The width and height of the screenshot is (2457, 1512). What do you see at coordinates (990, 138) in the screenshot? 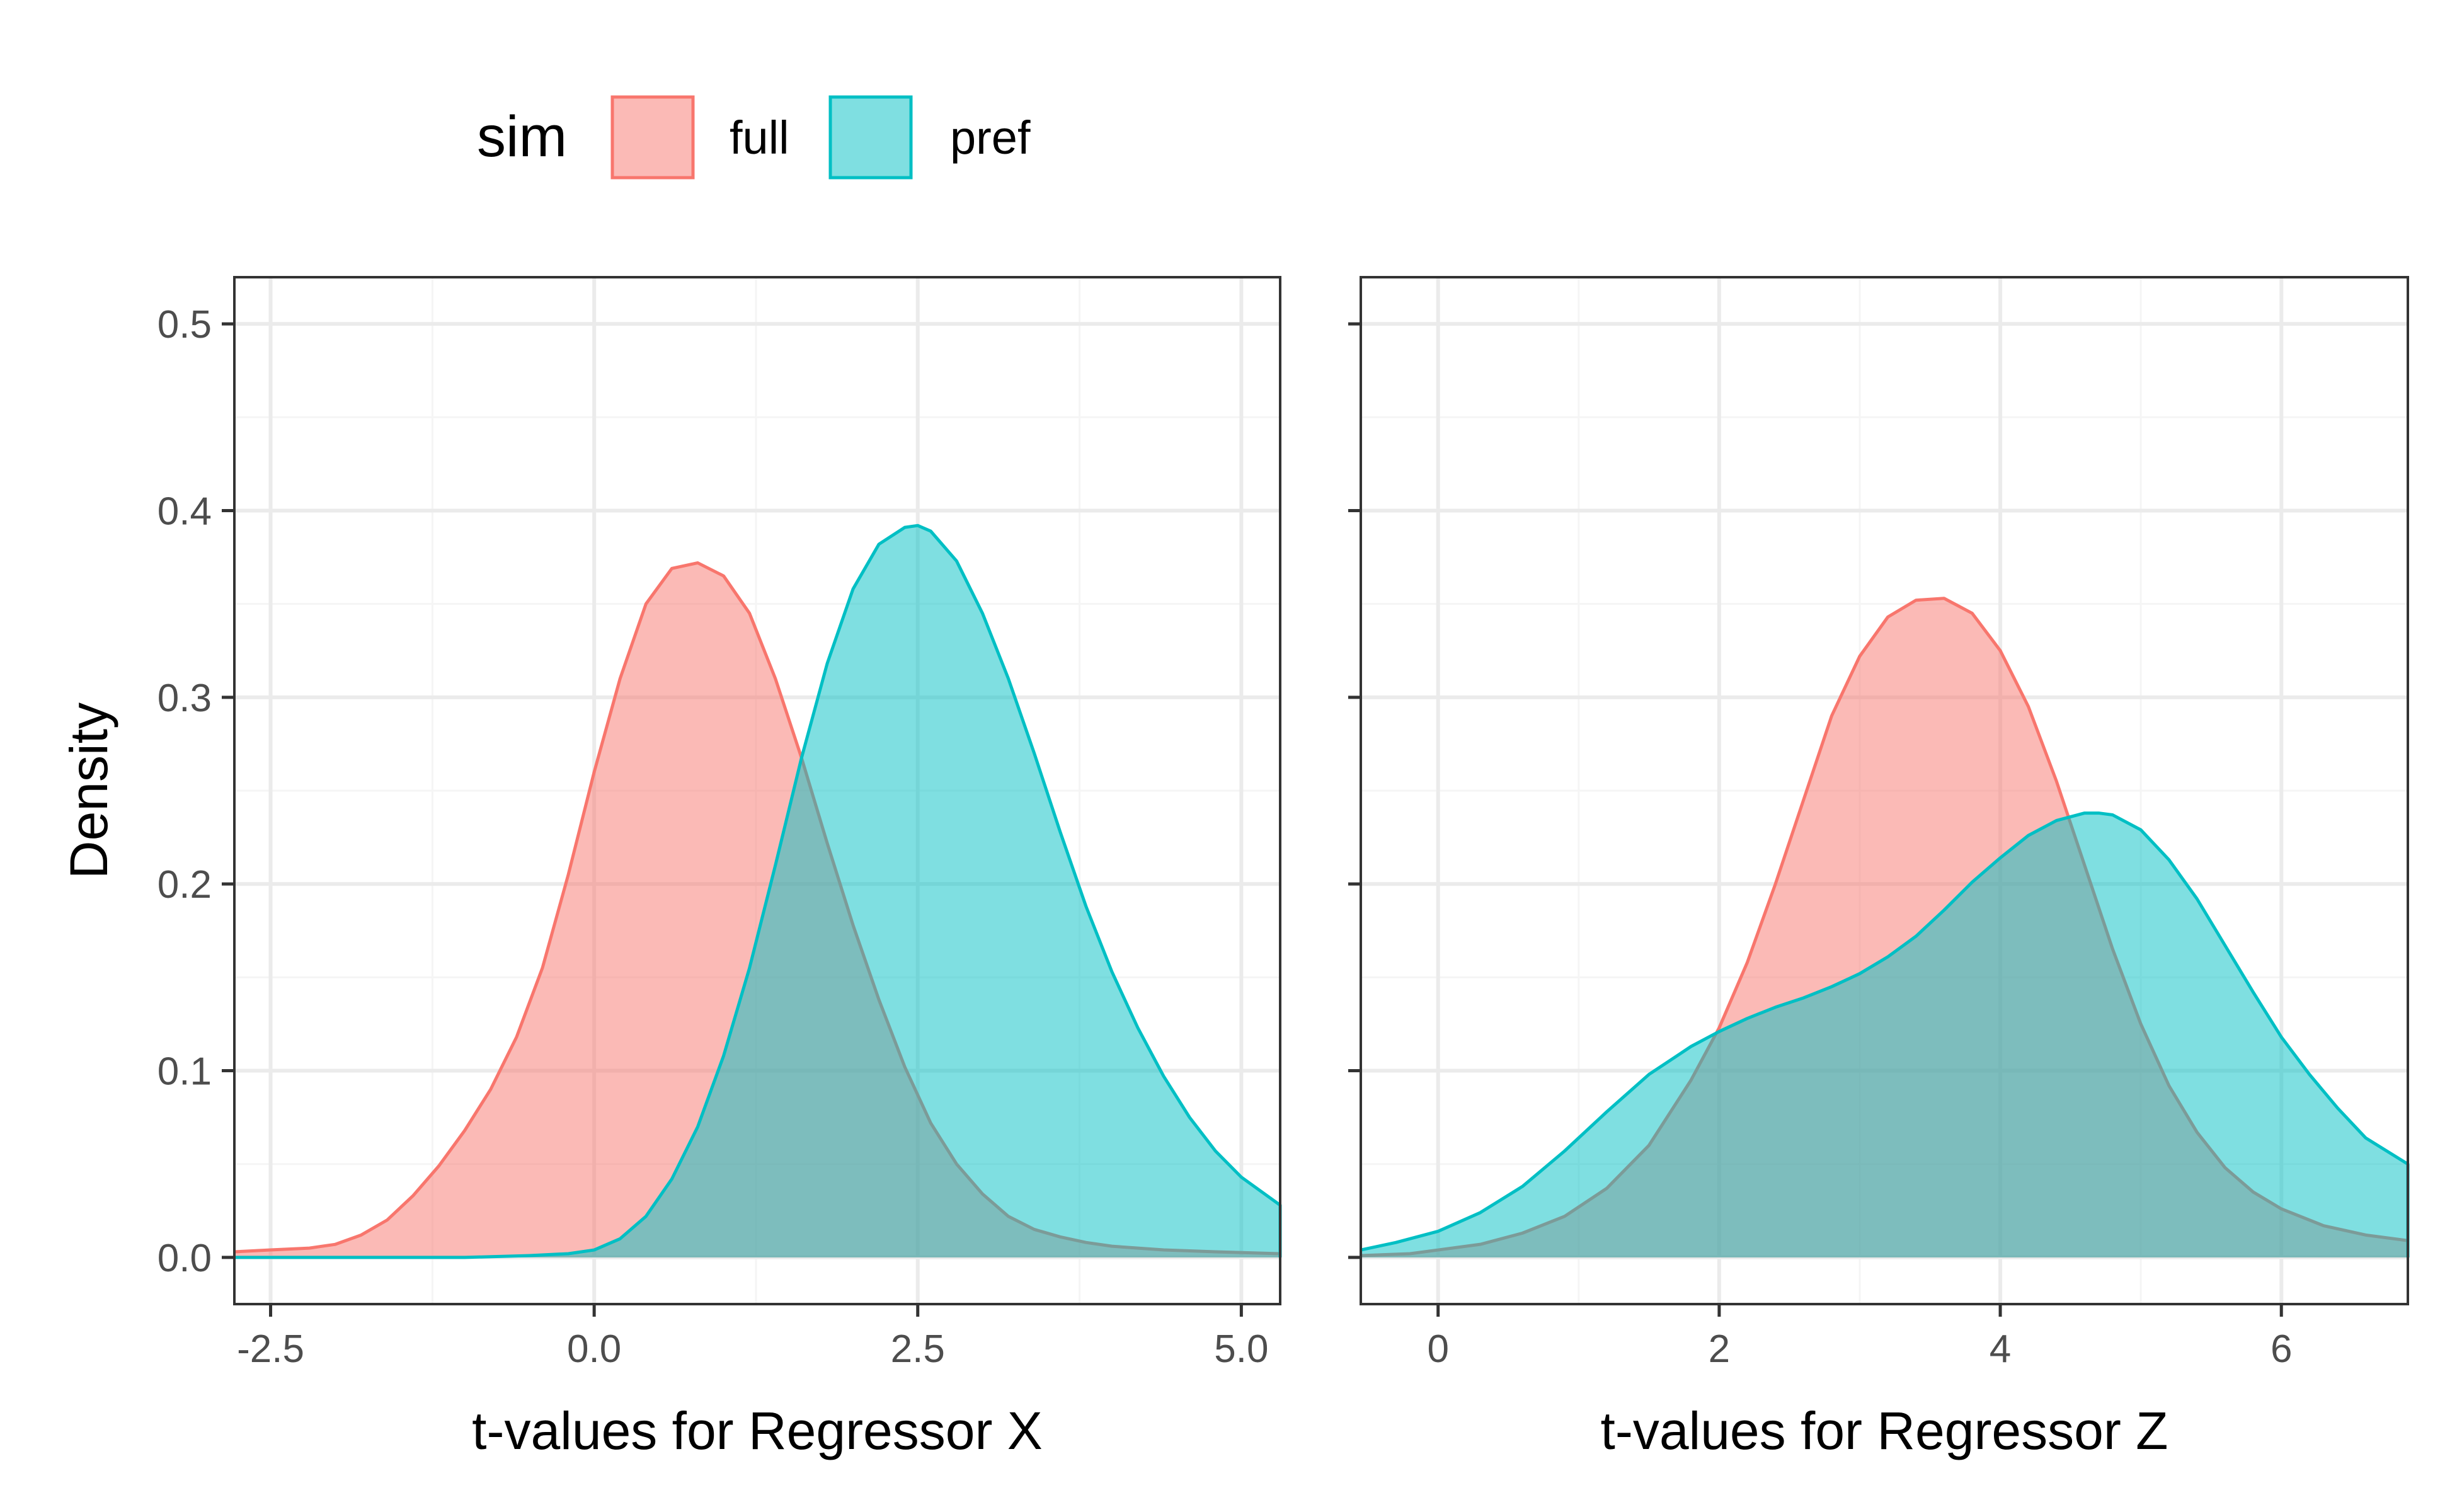
I see `legend-label-pref: pref` at bounding box center [990, 138].